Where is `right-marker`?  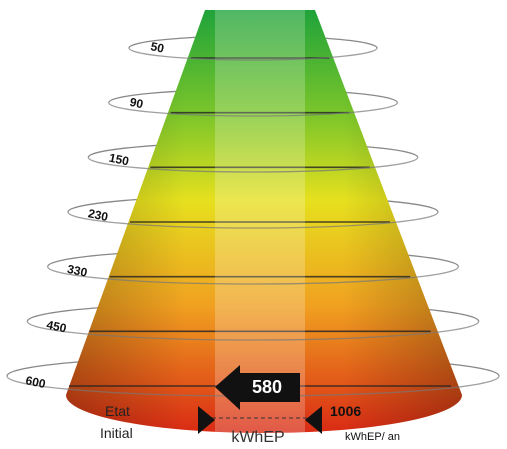 right-marker is located at coordinates (313, 420).